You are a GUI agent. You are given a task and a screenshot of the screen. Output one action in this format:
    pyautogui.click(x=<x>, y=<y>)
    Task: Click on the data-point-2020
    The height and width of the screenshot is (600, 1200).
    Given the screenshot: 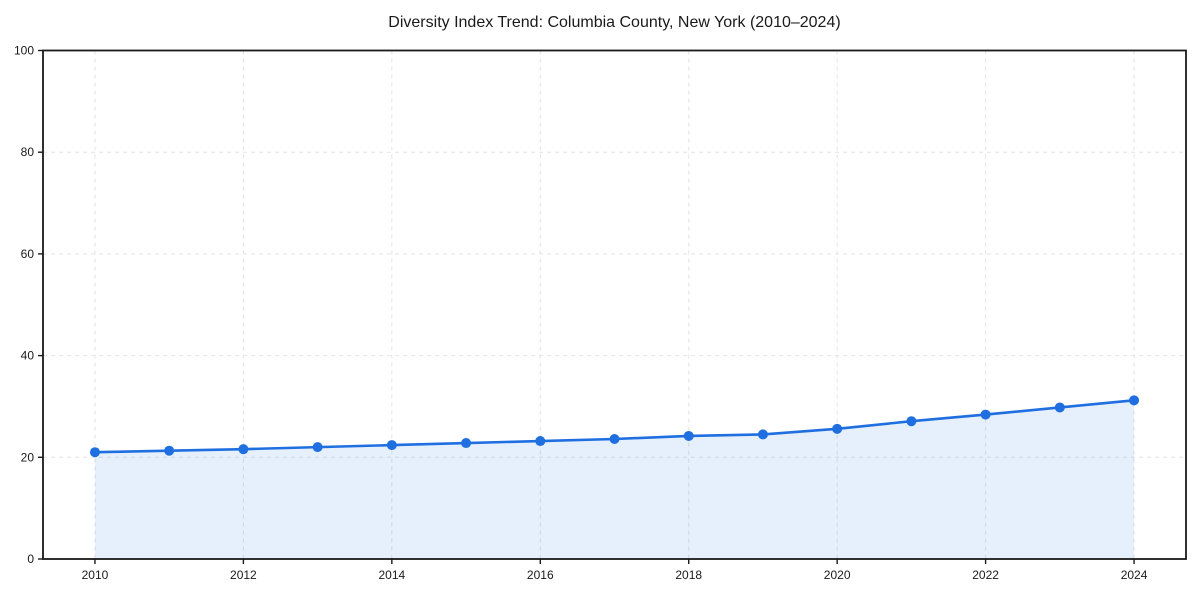 What is the action you would take?
    pyautogui.click(x=837, y=428)
    